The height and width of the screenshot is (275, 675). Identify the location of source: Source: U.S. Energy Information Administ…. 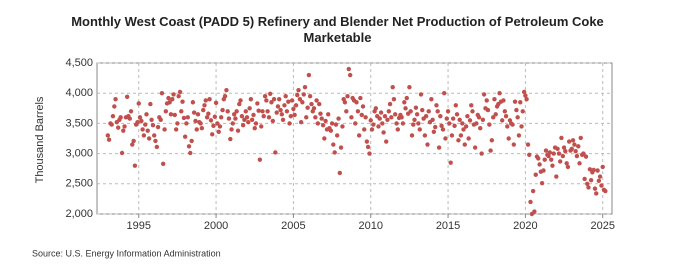
(126, 253).